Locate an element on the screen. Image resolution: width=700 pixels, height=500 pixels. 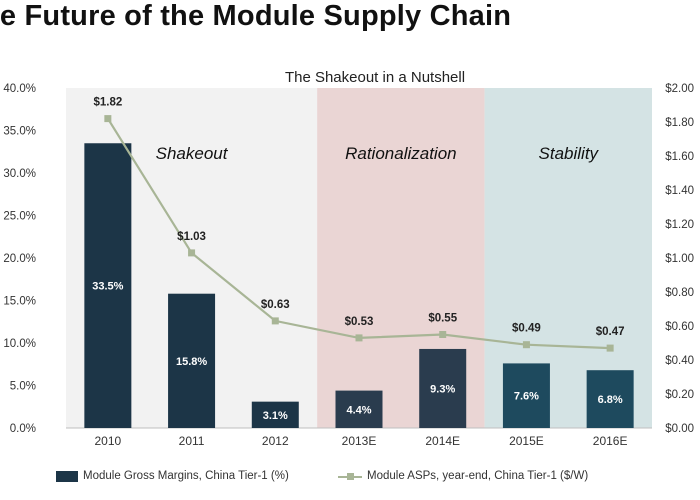
legend-label-margins: Module Gross Margins, China Tier-1 (%) is located at coordinates (186, 476).